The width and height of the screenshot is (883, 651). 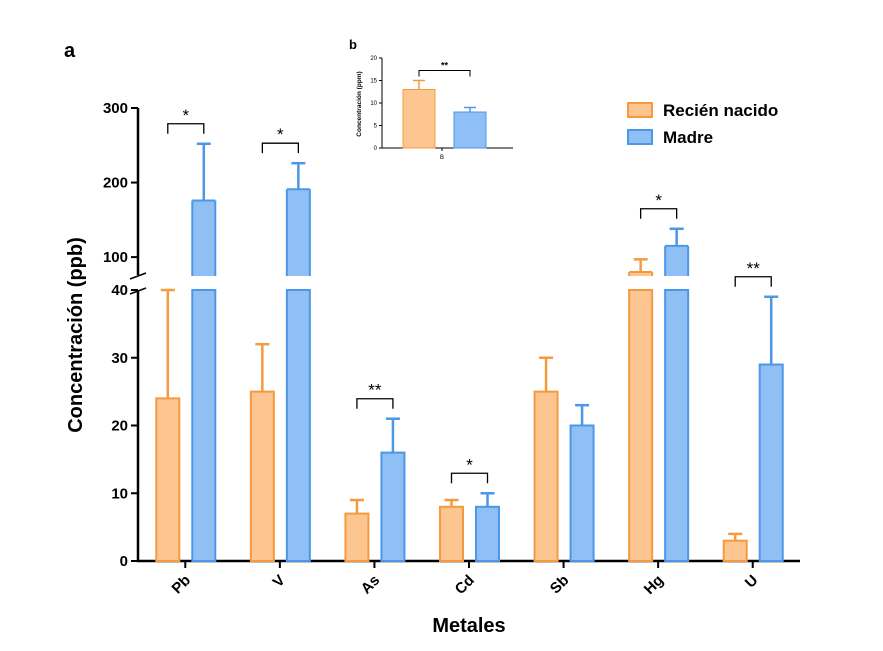 What do you see at coordinates (359, 103) in the screenshot?
I see `inset-y-axis-title: Concentración (ppm)` at bounding box center [359, 103].